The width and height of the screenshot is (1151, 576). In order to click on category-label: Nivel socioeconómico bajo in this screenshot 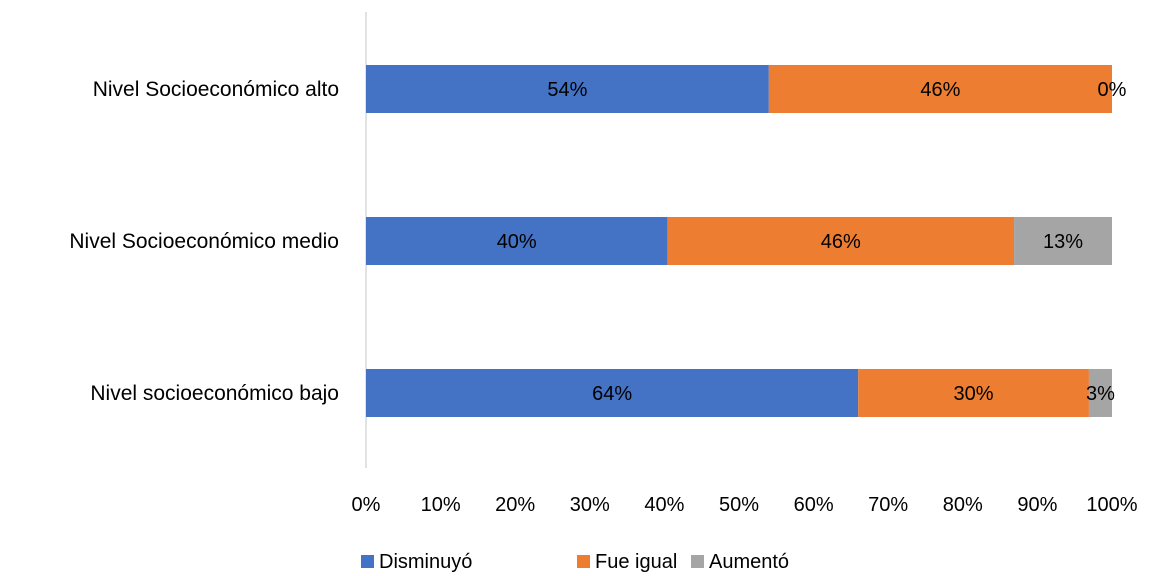, I will do `click(214, 393)`.